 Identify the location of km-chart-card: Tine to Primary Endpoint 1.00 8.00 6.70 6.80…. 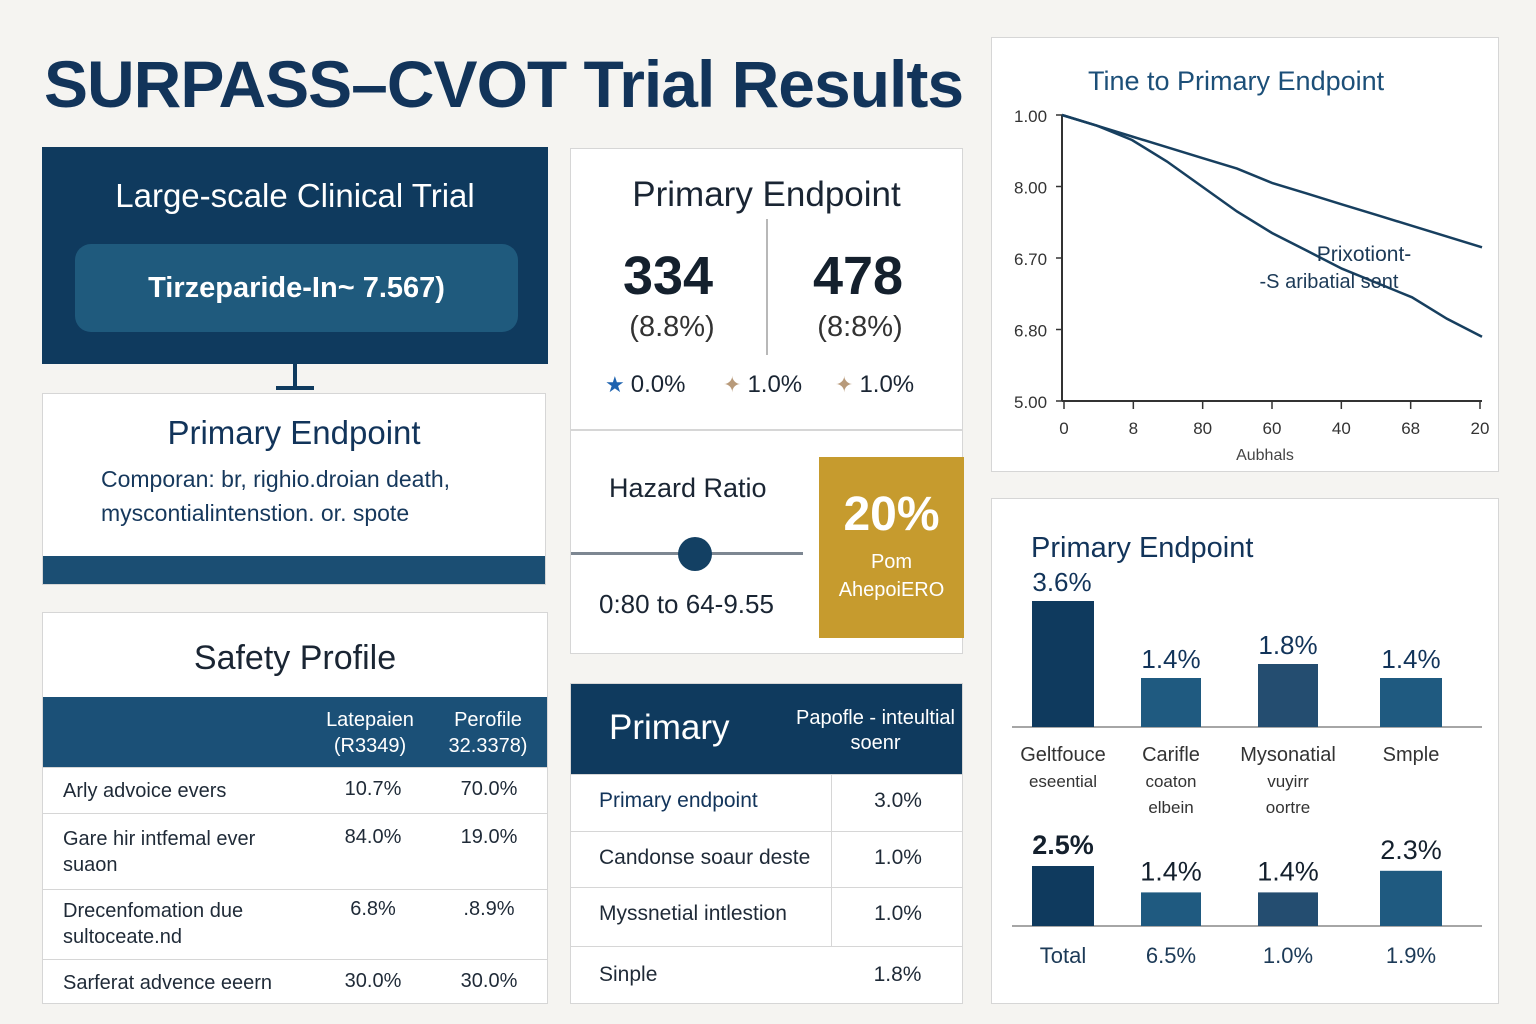
(1245, 254).